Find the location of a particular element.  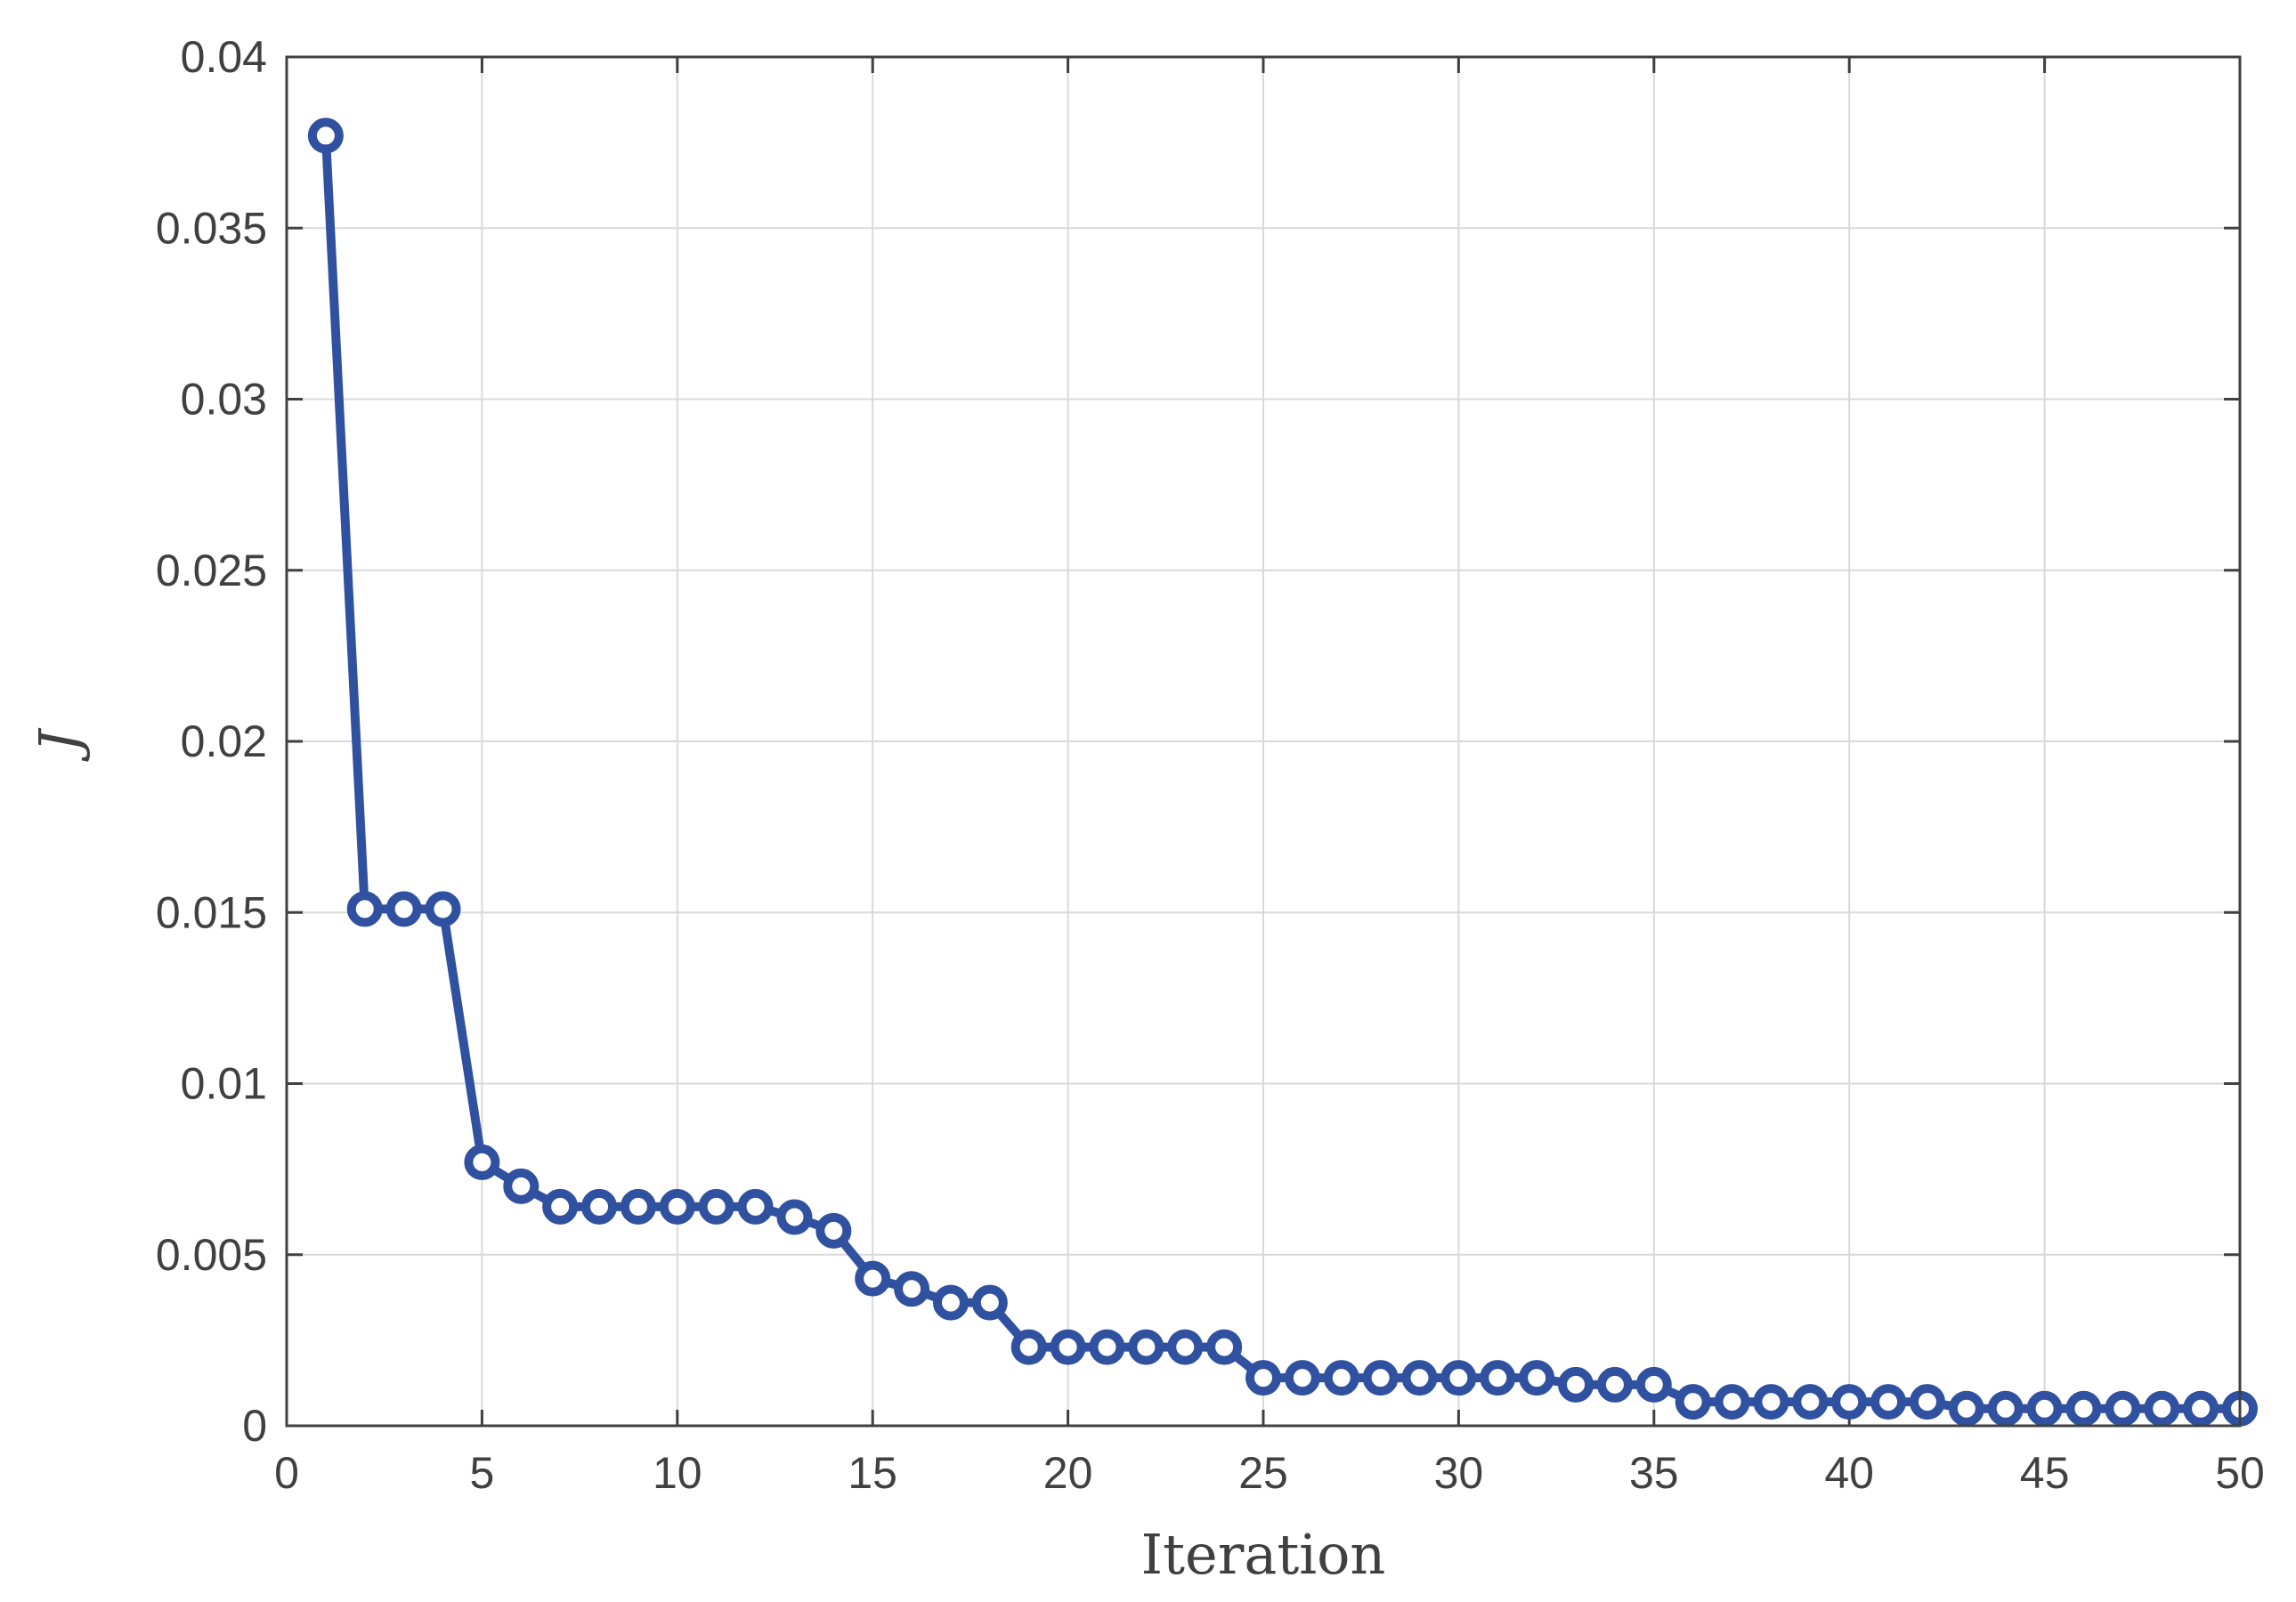

x-tick-label: 10 is located at coordinates (677, 1473).